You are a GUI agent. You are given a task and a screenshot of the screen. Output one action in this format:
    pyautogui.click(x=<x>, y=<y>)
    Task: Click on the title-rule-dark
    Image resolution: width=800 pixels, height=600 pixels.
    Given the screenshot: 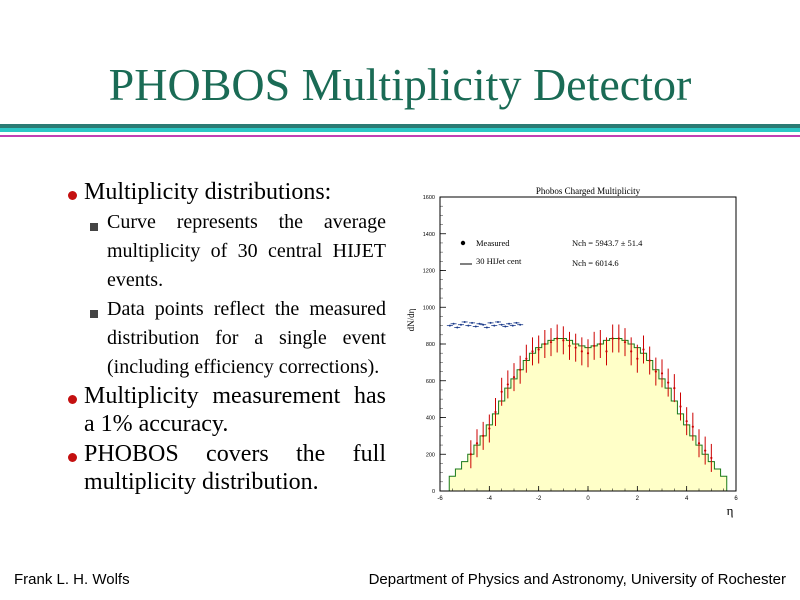 What is the action you would take?
    pyautogui.click(x=400, y=126)
    